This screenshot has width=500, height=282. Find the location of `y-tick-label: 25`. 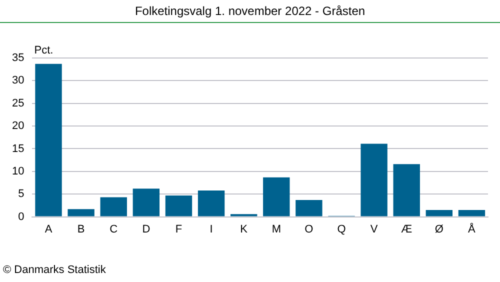

y-tick-label: 25 is located at coordinates (18, 103).